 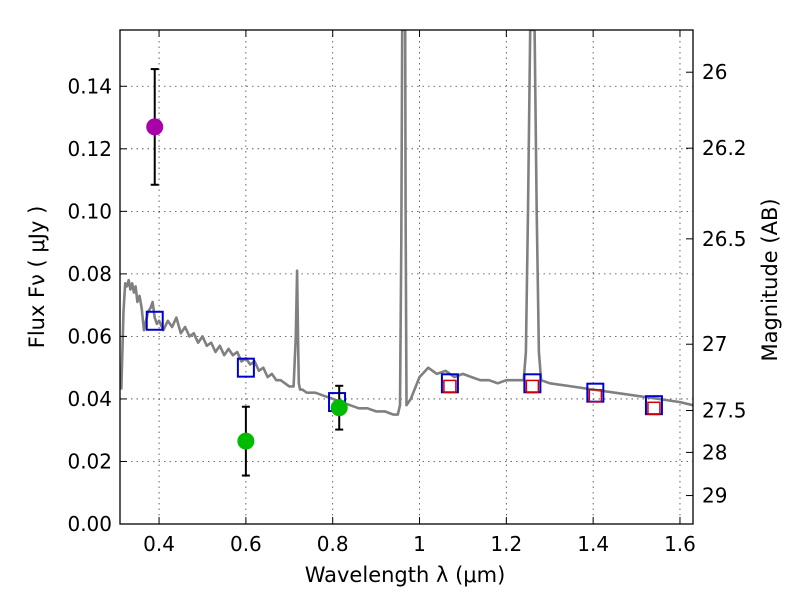 What do you see at coordinates (714, 344) in the screenshot?
I see `y2-tick-label: 27` at bounding box center [714, 344].